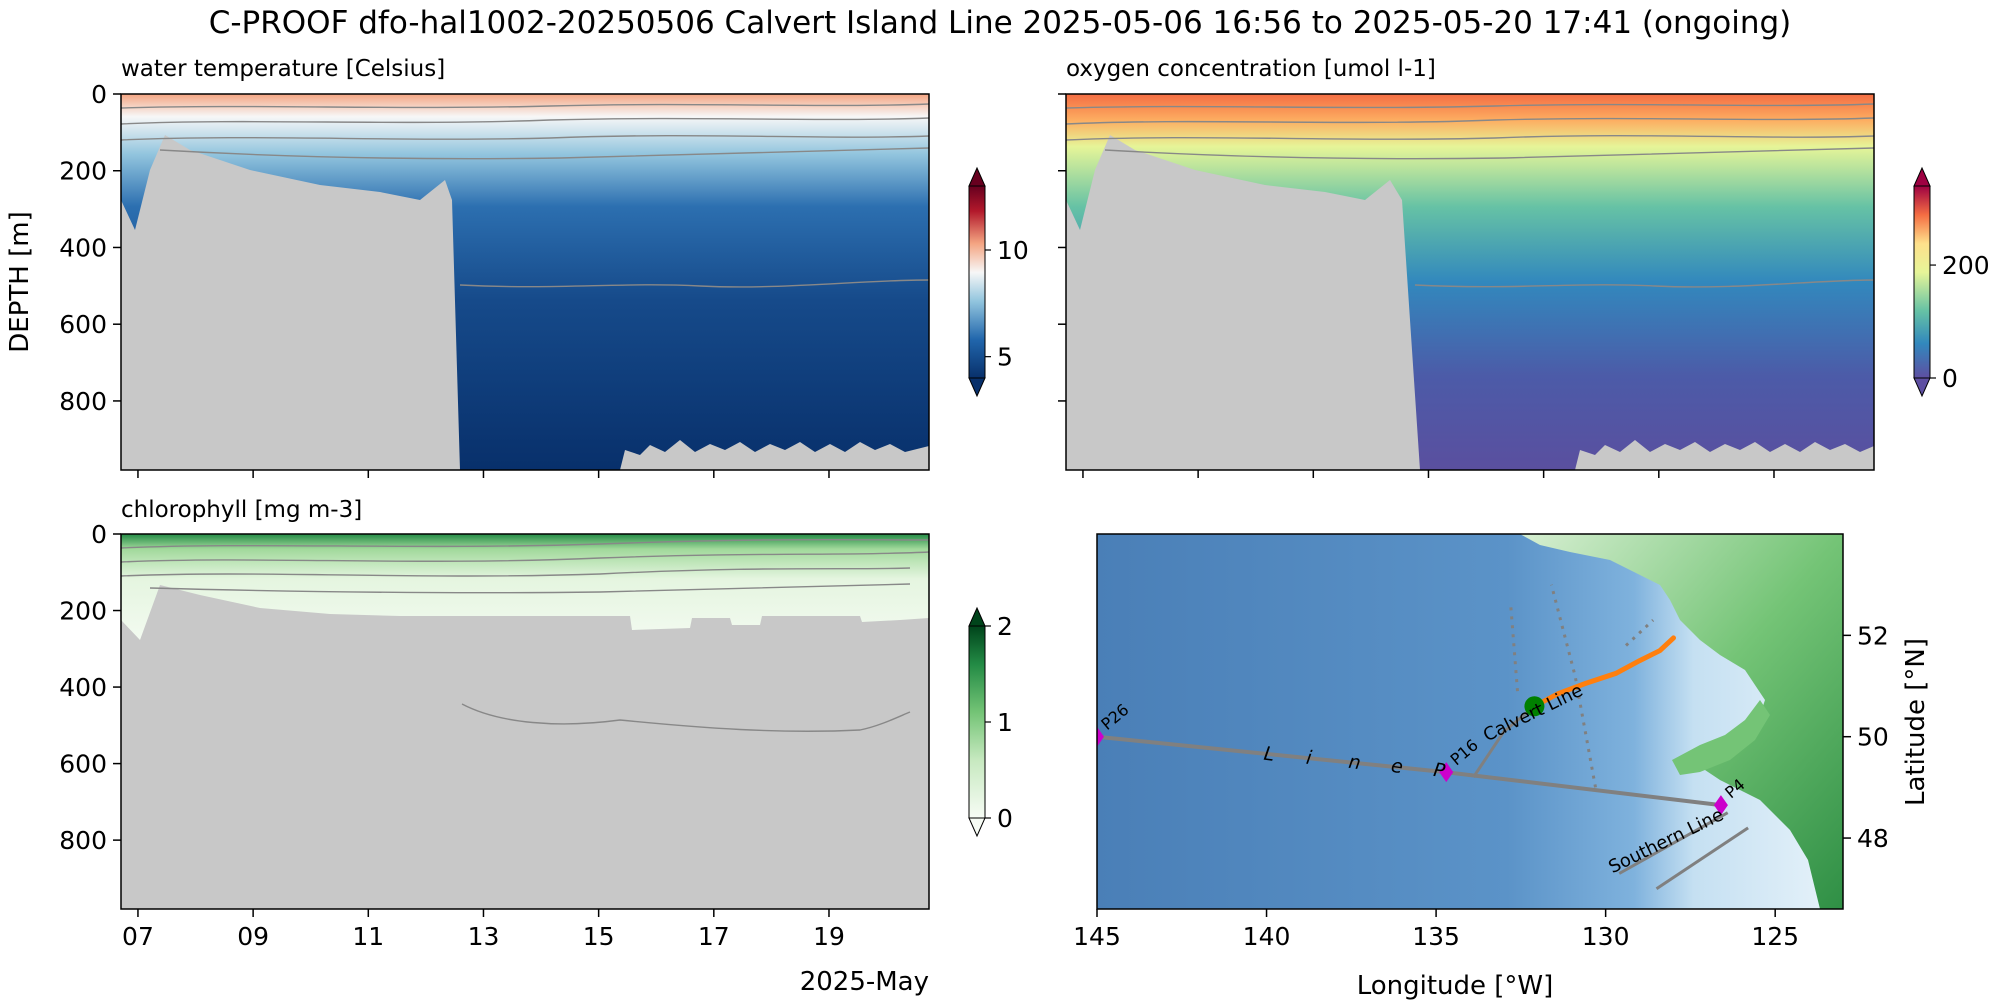  Describe the element at coordinates (20, 281) in the screenshot. I see `temperature-ylabel: DEPTH [m]` at that location.